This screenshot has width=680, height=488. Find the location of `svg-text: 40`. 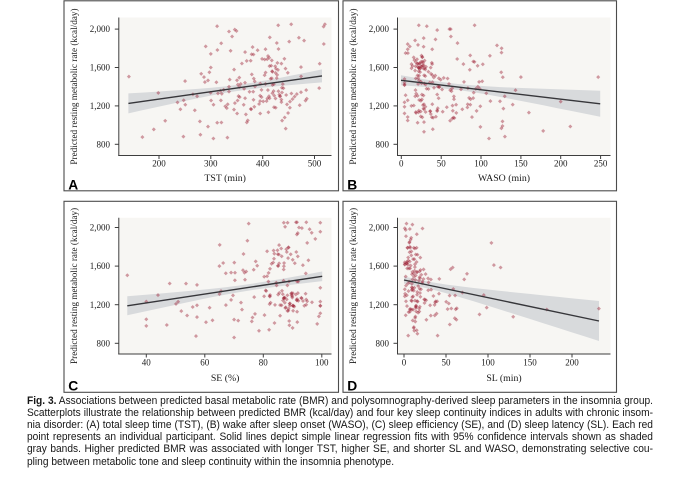

svg-text: 40 is located at coordinates (147, 362).